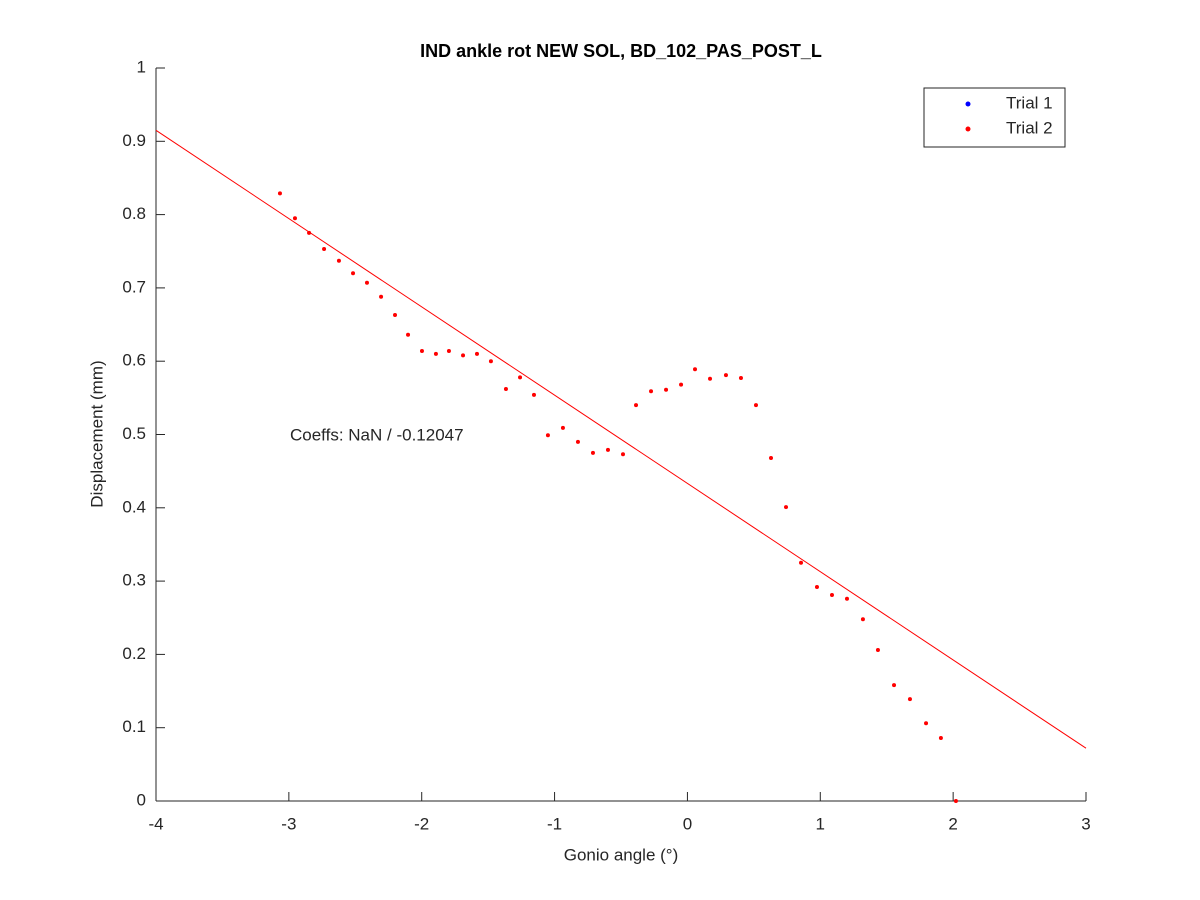  Describe the element at coordinates (141, 66) in the screenshot. I see `y-tick-label: 1` at that location.